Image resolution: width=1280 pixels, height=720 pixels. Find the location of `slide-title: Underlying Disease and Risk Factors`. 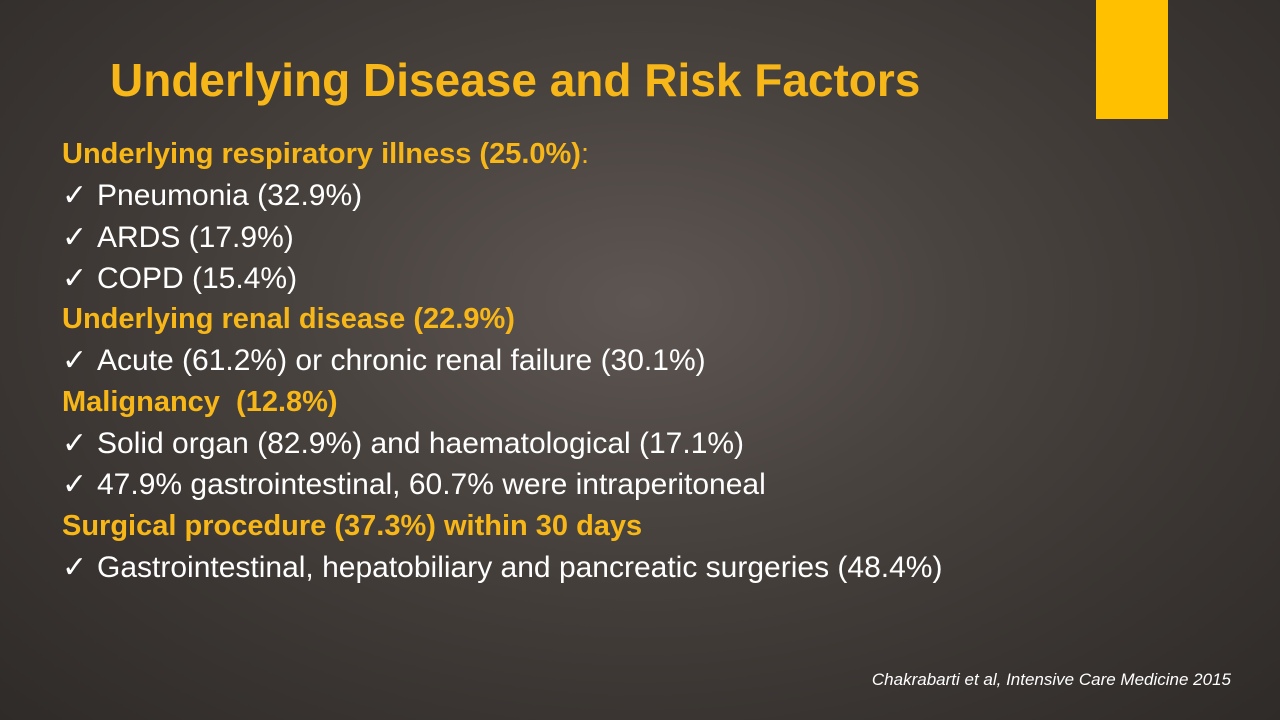

slide-title: Underlying Disease and Risk Factors is located at coordinates (515, 80).